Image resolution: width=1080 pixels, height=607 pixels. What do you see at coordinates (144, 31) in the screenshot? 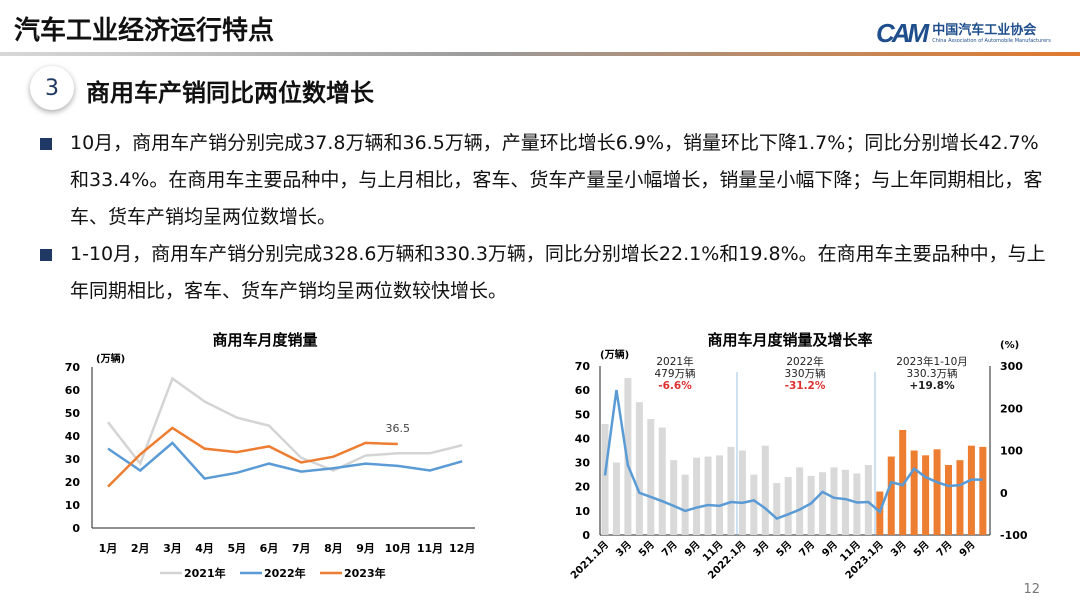
I see `header-title: 汽车工业经济运行特点` at bounding box center [144, 31].